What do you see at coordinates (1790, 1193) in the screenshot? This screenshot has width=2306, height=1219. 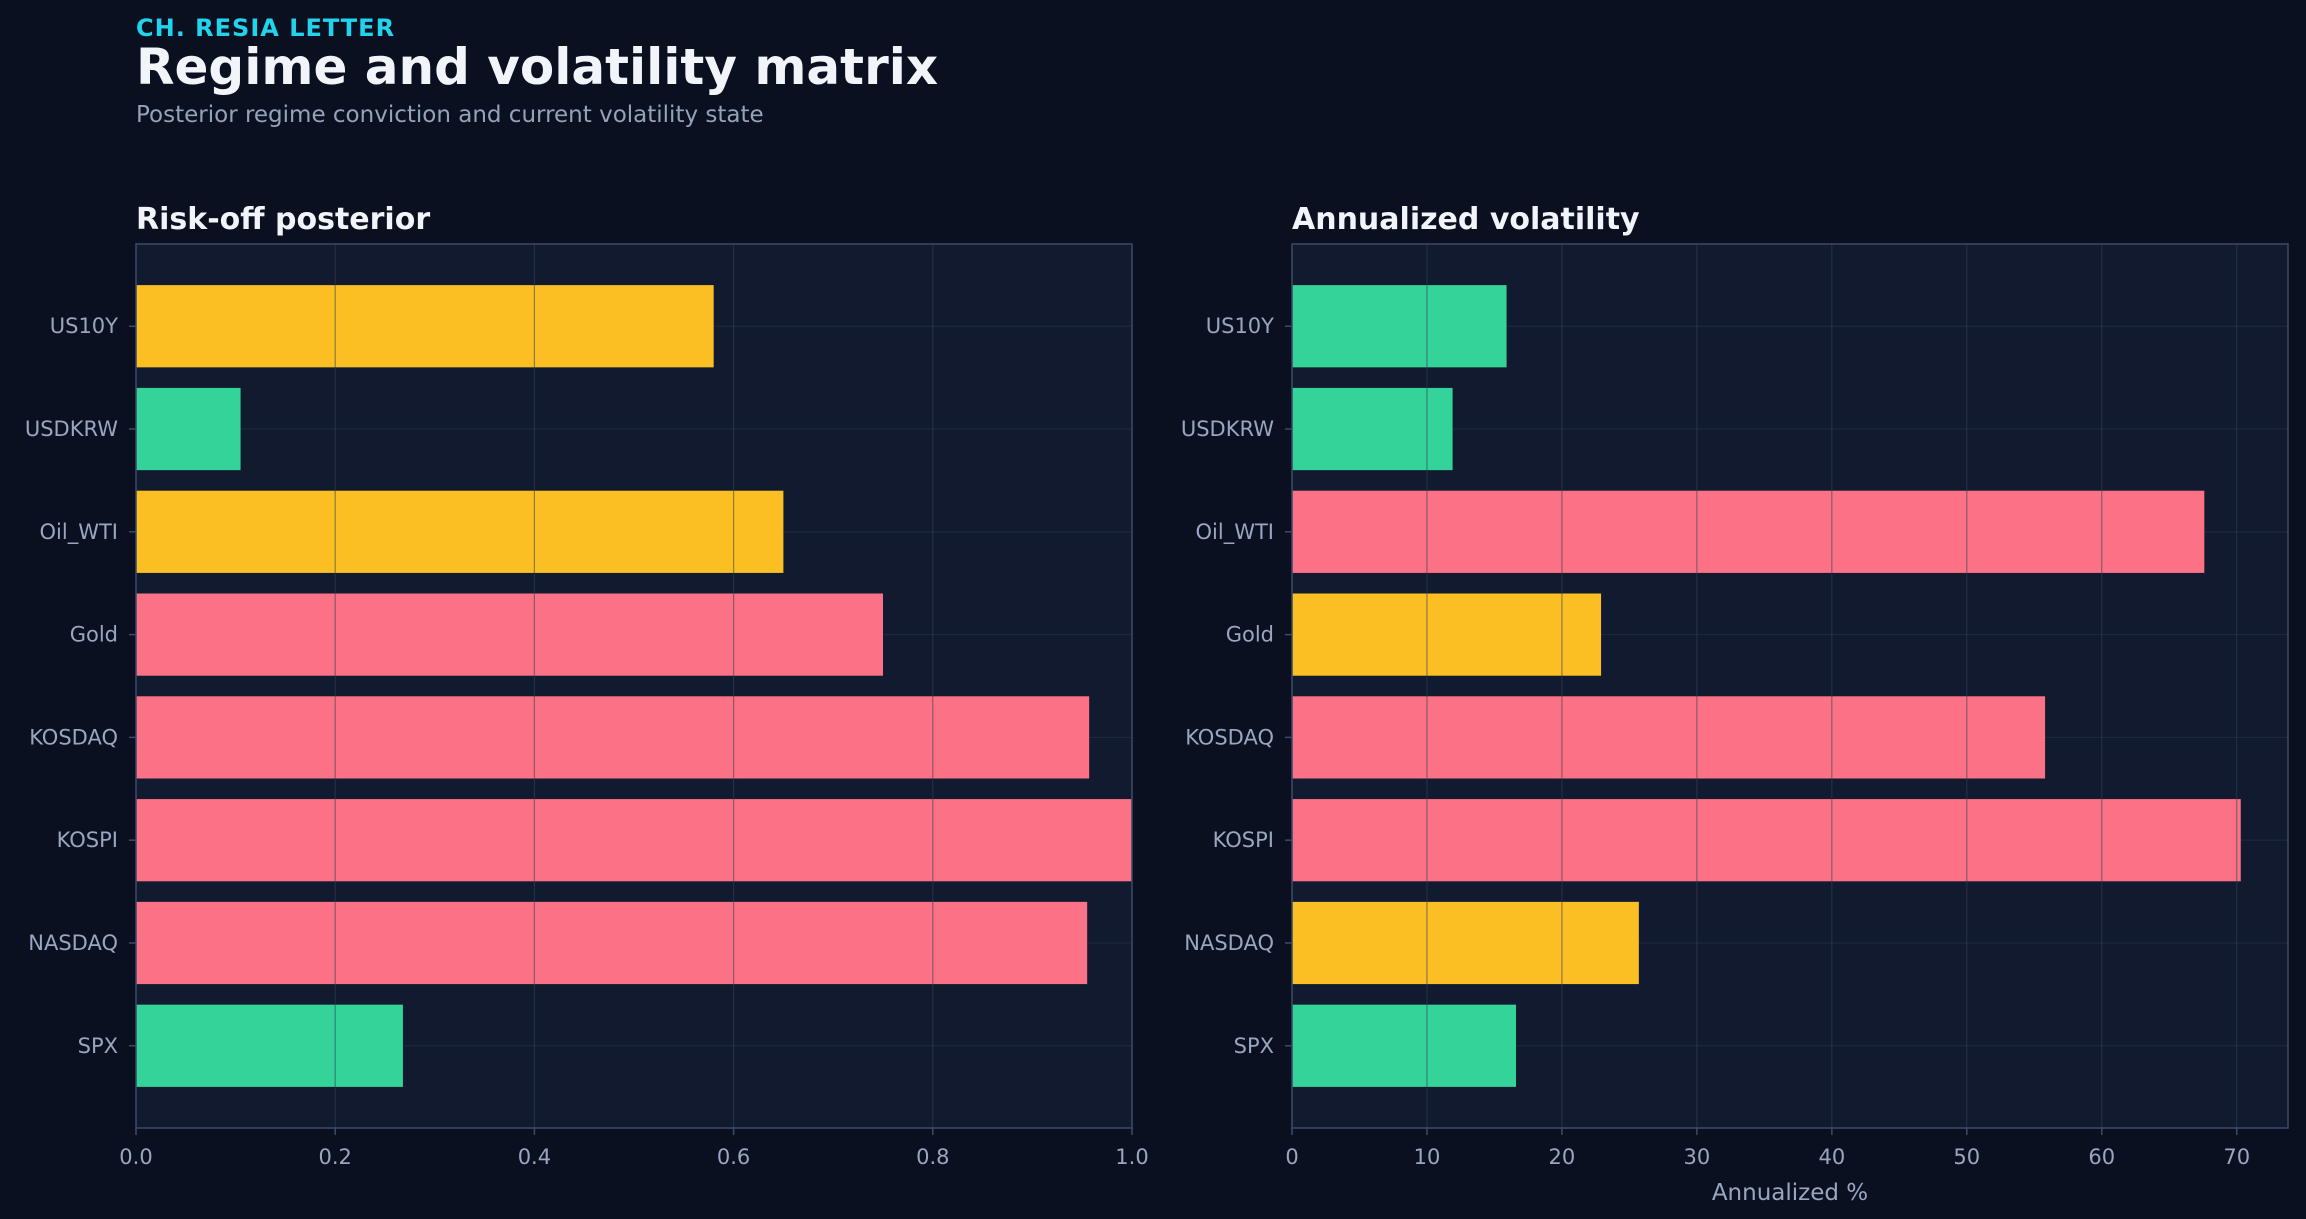 I see `x-axis-label: Annualized %` at bounding box center [1790, 1193].